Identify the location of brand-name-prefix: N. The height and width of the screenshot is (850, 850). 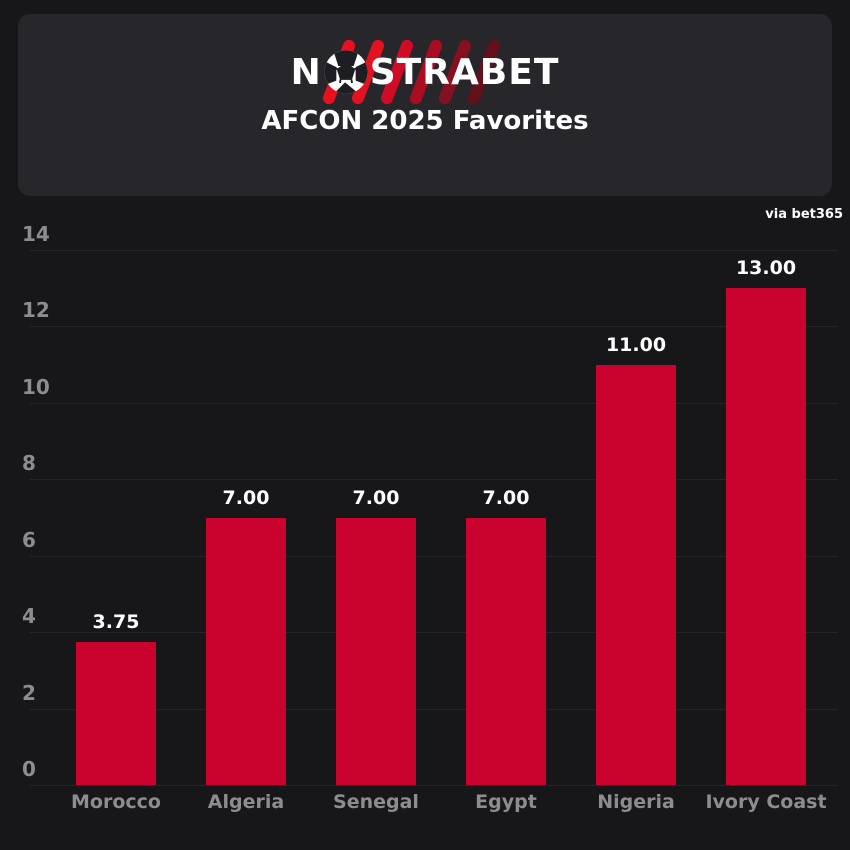
(306, 72).